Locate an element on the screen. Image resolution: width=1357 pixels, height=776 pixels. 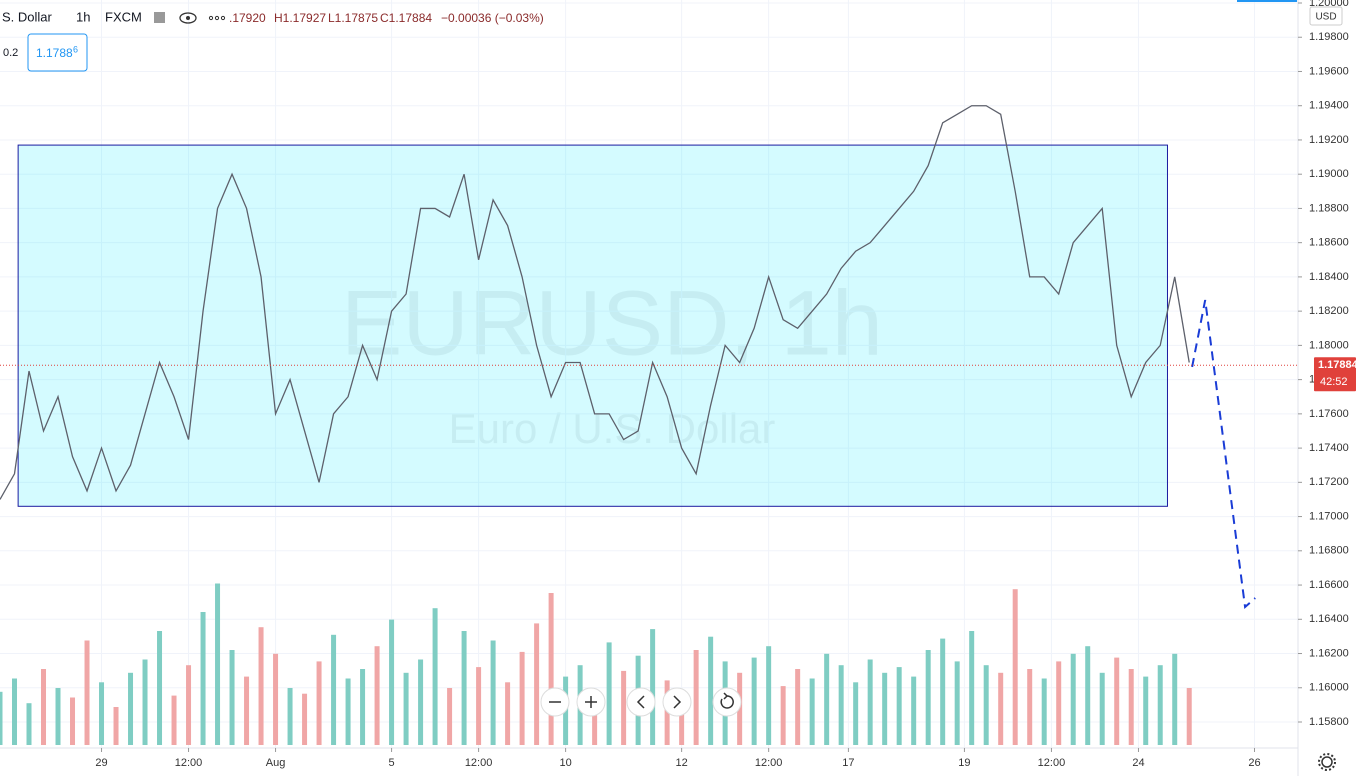
eye-pupil is located at coordinates (188, 18).